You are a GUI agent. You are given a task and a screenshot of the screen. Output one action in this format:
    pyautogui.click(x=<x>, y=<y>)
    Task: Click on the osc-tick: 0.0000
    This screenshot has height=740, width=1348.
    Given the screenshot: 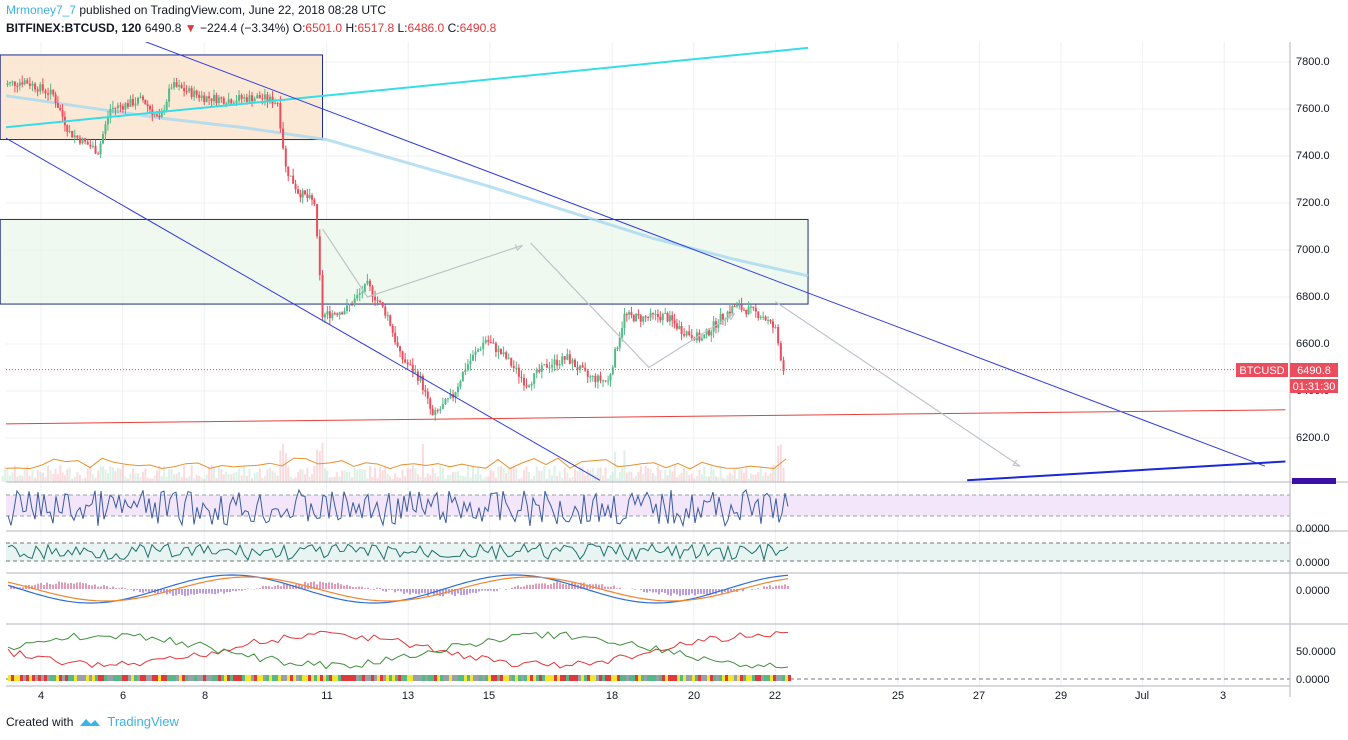 What is the action you would take?
    pyautogui.click(x=1313, y=563)
    